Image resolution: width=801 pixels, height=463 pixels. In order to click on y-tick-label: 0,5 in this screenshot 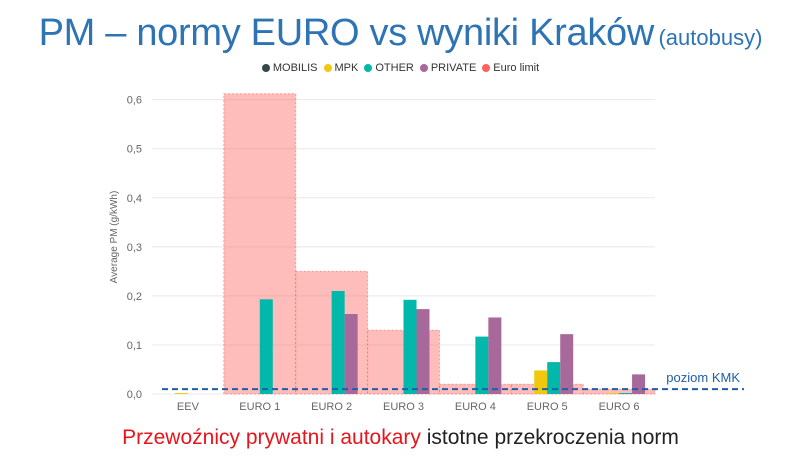, I will do `click(134, 150)`.